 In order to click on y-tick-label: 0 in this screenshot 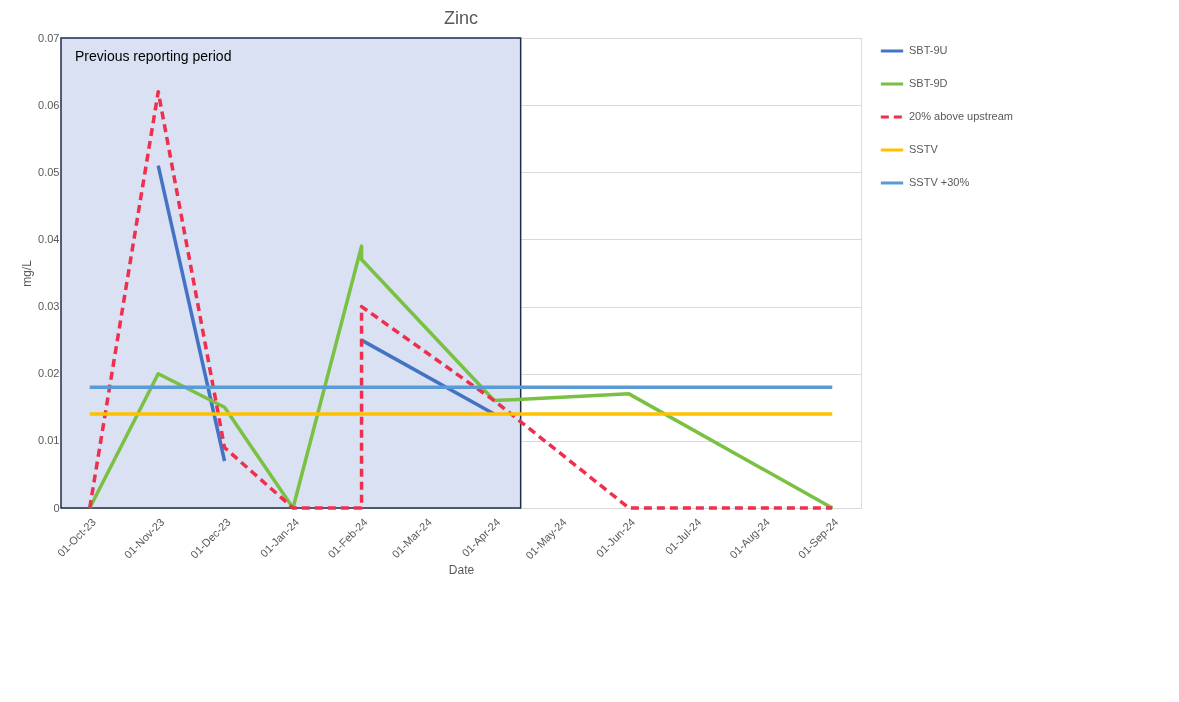, I will do `click(56, 507)`.